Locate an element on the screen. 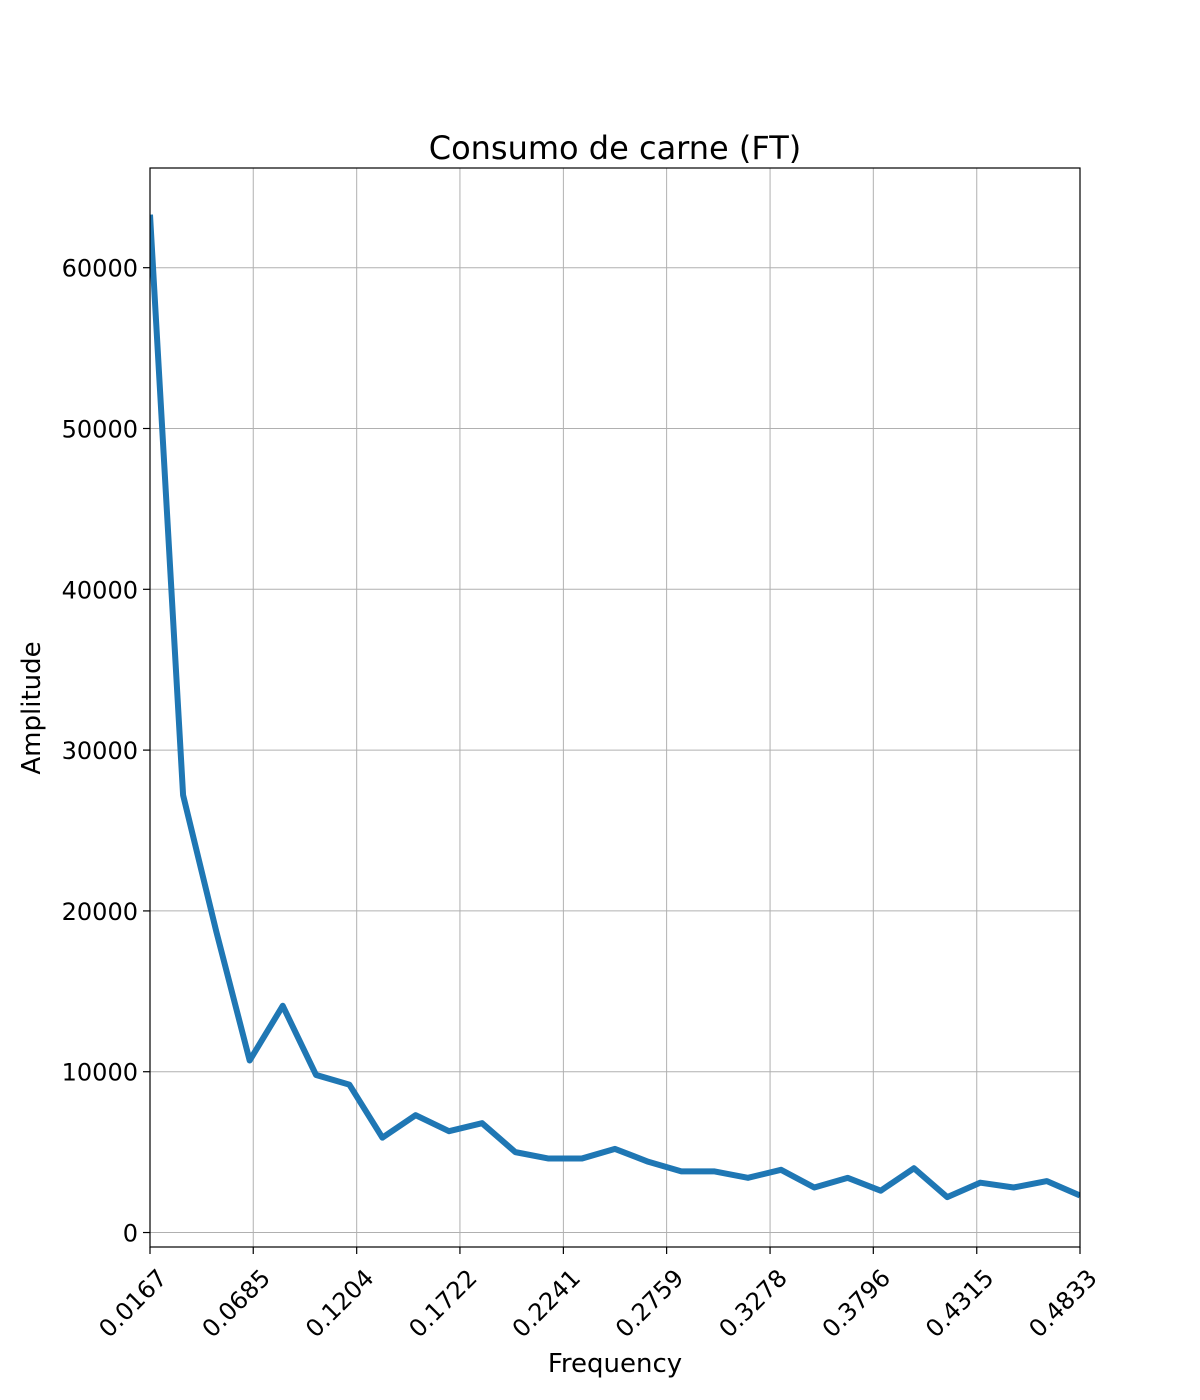 The height and width of the screenshot is (1400, 1200). y-tick-label: 40000 is located at coordinates (100, 590).